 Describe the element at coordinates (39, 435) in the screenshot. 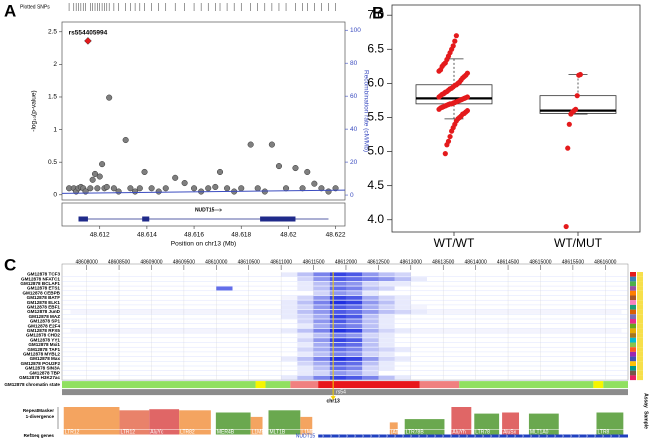

I see `refseq-track-label: RefSeq genes` at that location.